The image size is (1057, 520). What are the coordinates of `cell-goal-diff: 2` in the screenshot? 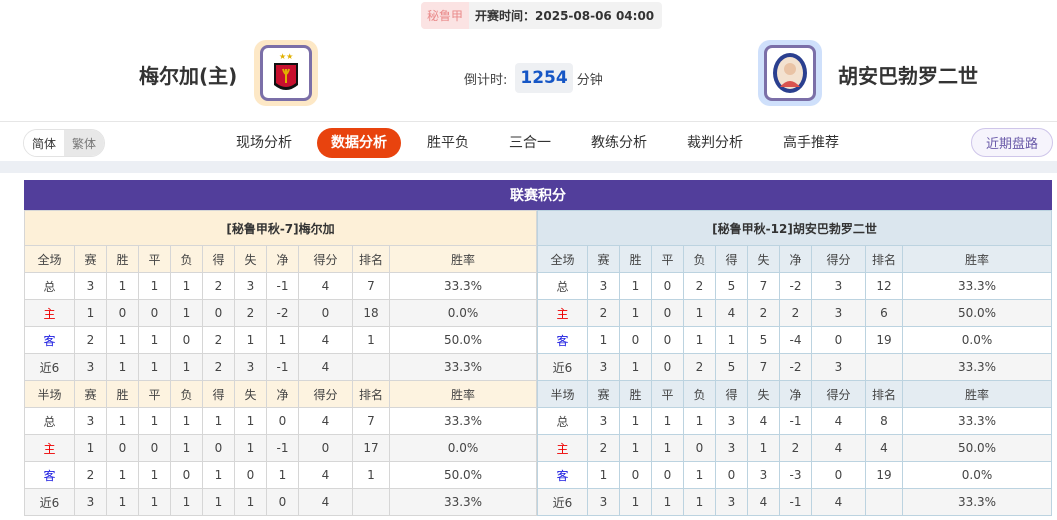 It's located at (795, 448).